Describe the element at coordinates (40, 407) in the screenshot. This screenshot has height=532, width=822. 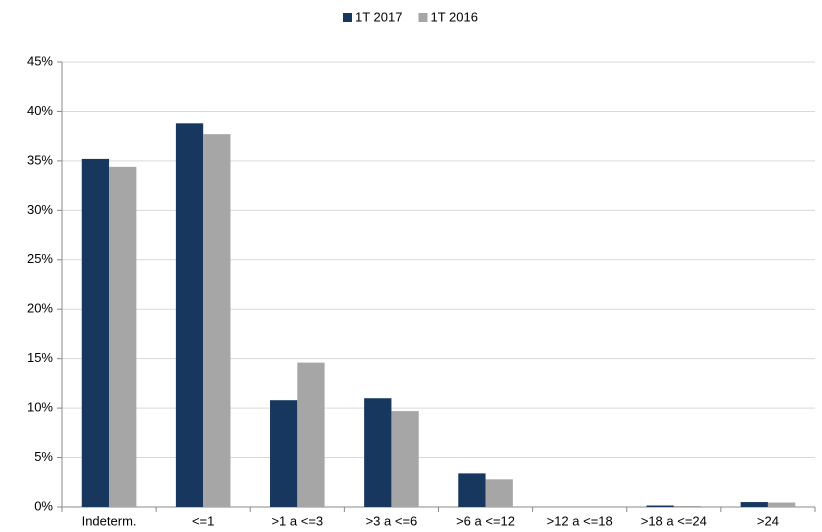
I see `y-tick-label: 10%` at that location.